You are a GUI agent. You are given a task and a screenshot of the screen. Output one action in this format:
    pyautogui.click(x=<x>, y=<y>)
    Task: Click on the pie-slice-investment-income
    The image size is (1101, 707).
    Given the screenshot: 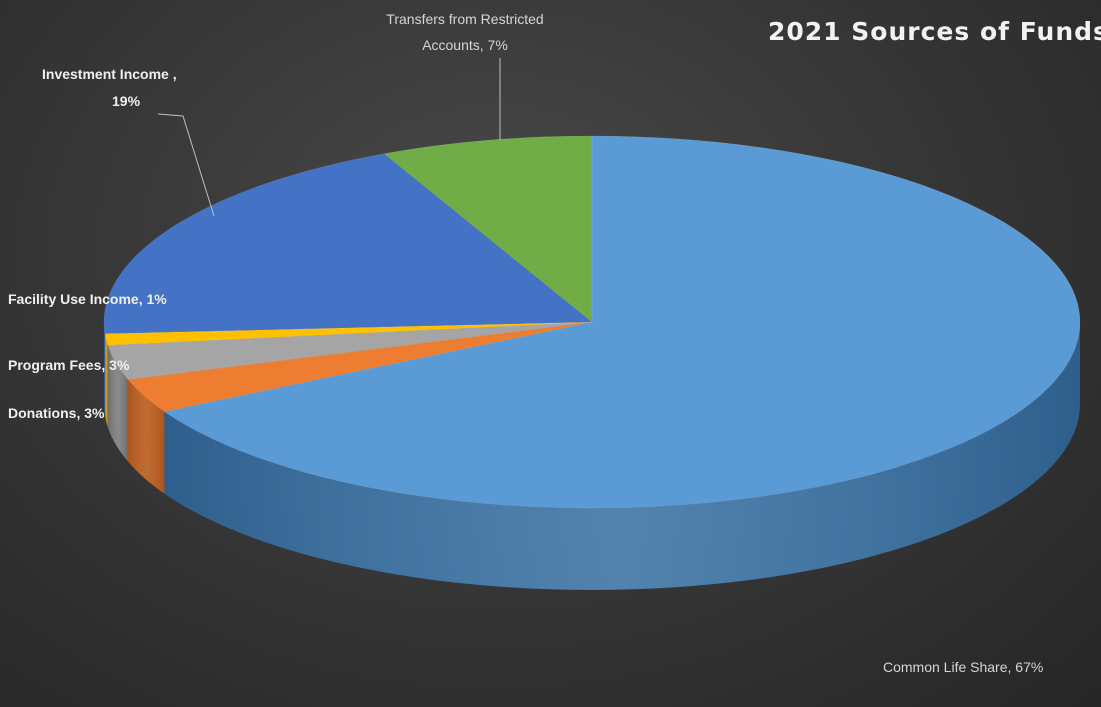 What is the action you would take?
    pyautogui.click(x=348, y=243)
    